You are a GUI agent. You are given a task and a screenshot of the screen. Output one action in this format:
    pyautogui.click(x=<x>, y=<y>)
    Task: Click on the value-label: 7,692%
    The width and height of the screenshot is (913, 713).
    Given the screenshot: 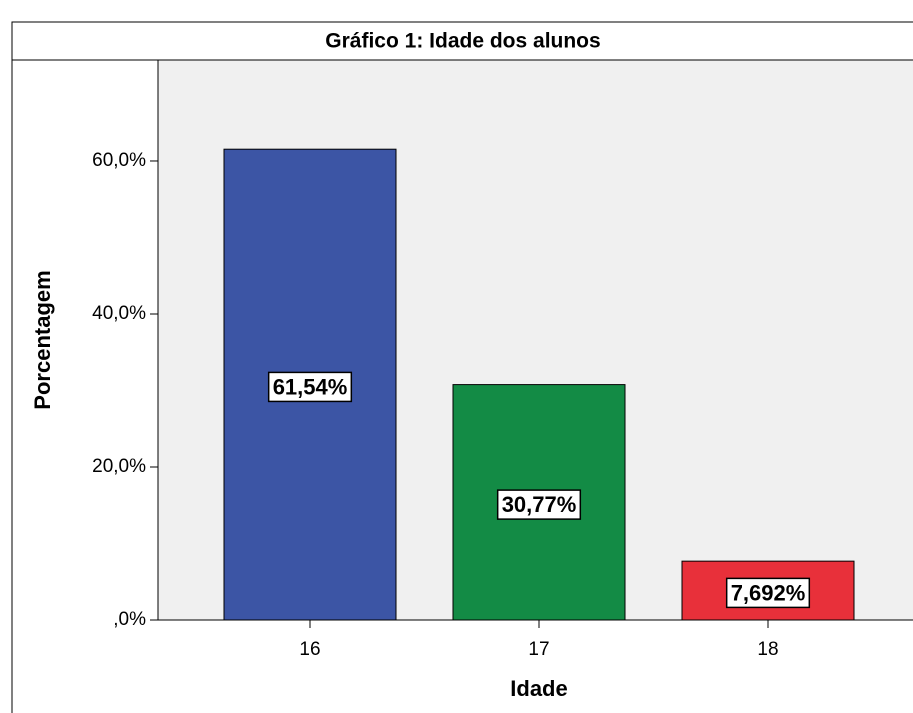 What is the action you would take?
    pyautogui.click(x=768, y=592)
    